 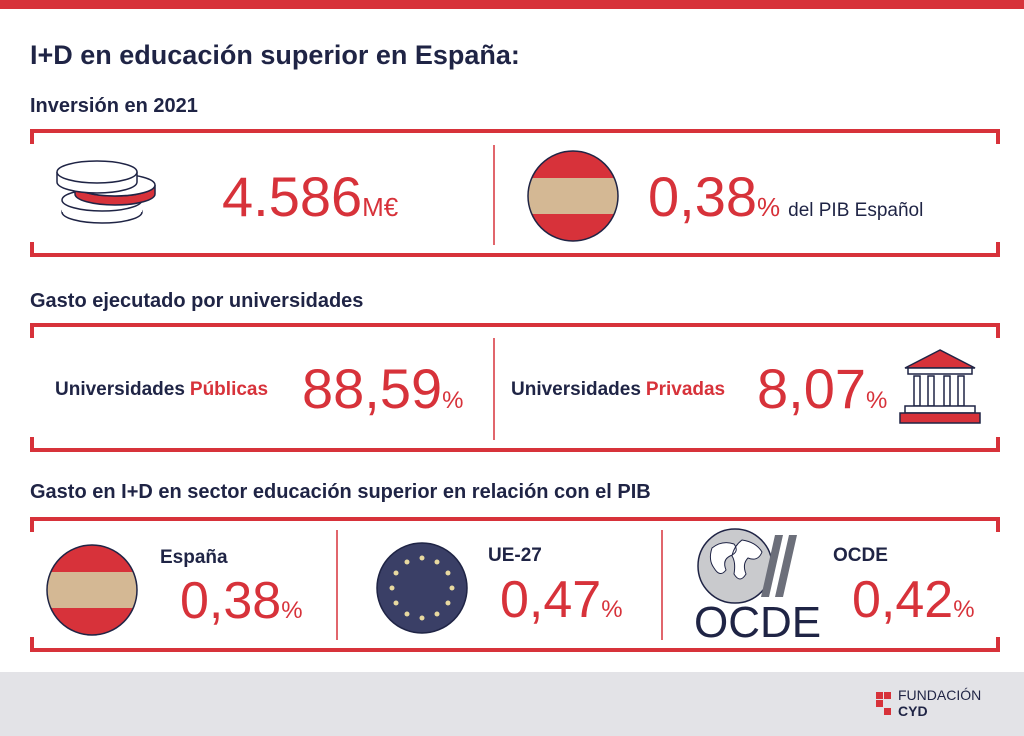 What do you see at coordinates (550, 600) in the screenshot?
I see `value: 0,47` at bounding box center [550, 600].